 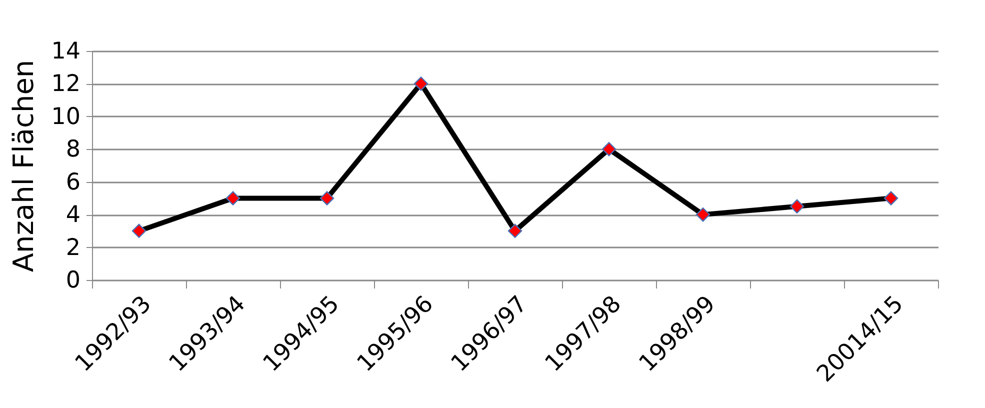 I want to click on y-tick-label: 2, so click(x=73, y=247).